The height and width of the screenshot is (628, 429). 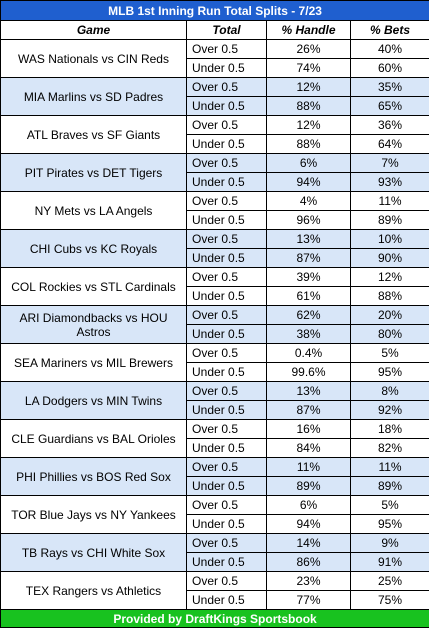 What do you see at coordinates (309, 562) in the screenshot?
I see `handle-percent: 86%` at bounding box center [309, 562].